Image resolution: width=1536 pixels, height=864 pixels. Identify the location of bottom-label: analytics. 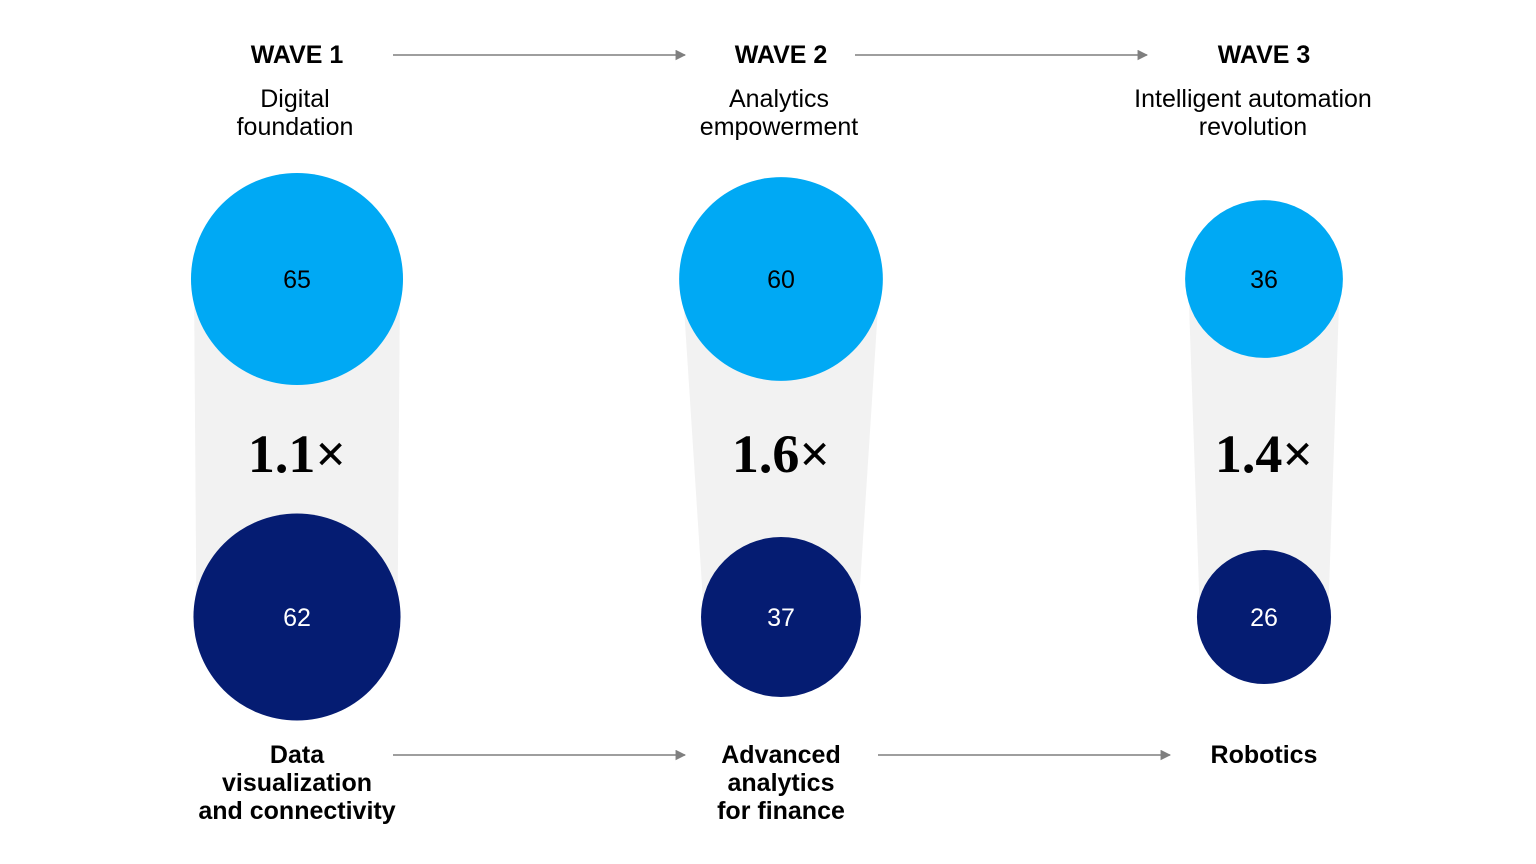
(780, 783).